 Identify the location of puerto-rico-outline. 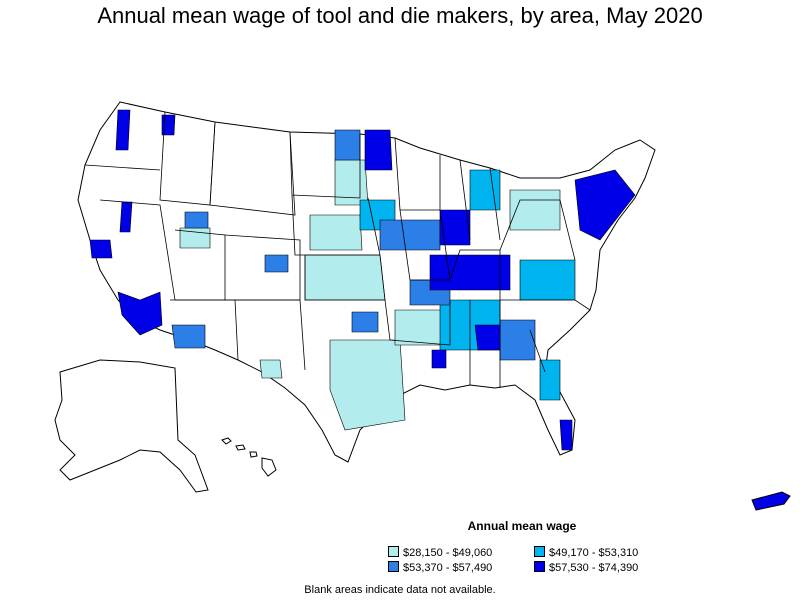
(771, 501).